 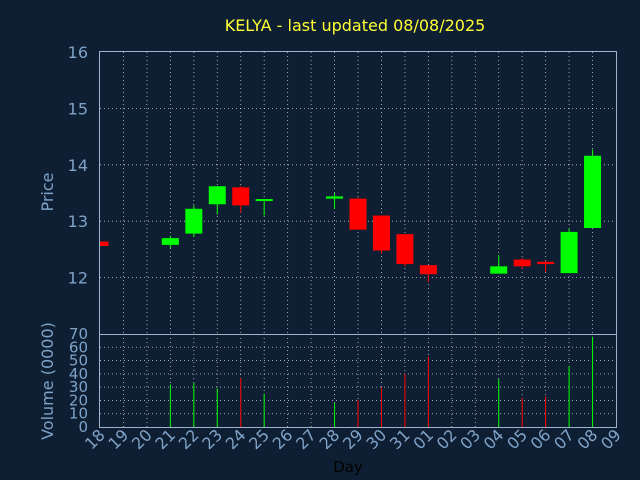 I want to click on volume-tick-label: 30, so click(x=78, y=387).